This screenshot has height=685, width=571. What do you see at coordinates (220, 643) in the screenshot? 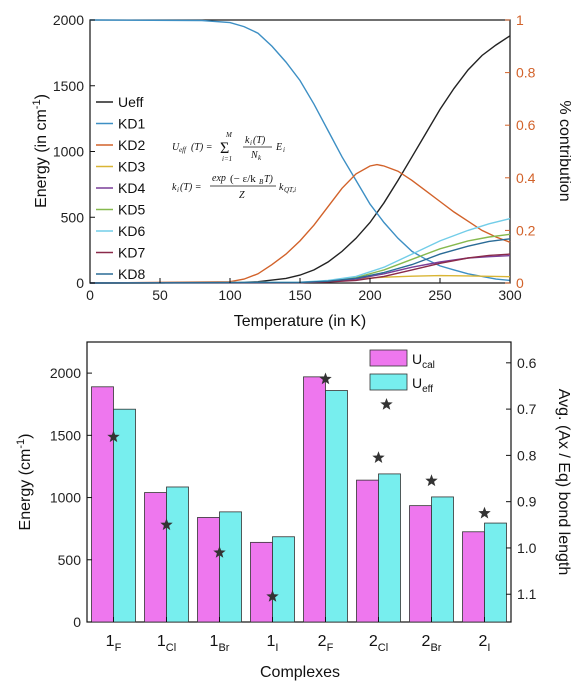
I see `category-label: 1Br` at bounding box center [220, 643].